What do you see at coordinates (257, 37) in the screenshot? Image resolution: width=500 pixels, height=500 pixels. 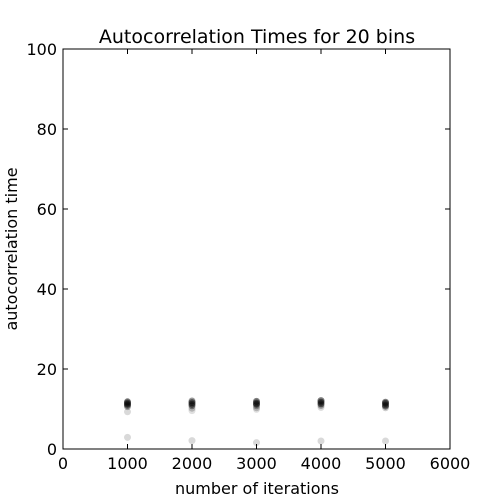 I see `chart-title: Autocorrelation Times for 20 bins` at bounding box center [257, 37].